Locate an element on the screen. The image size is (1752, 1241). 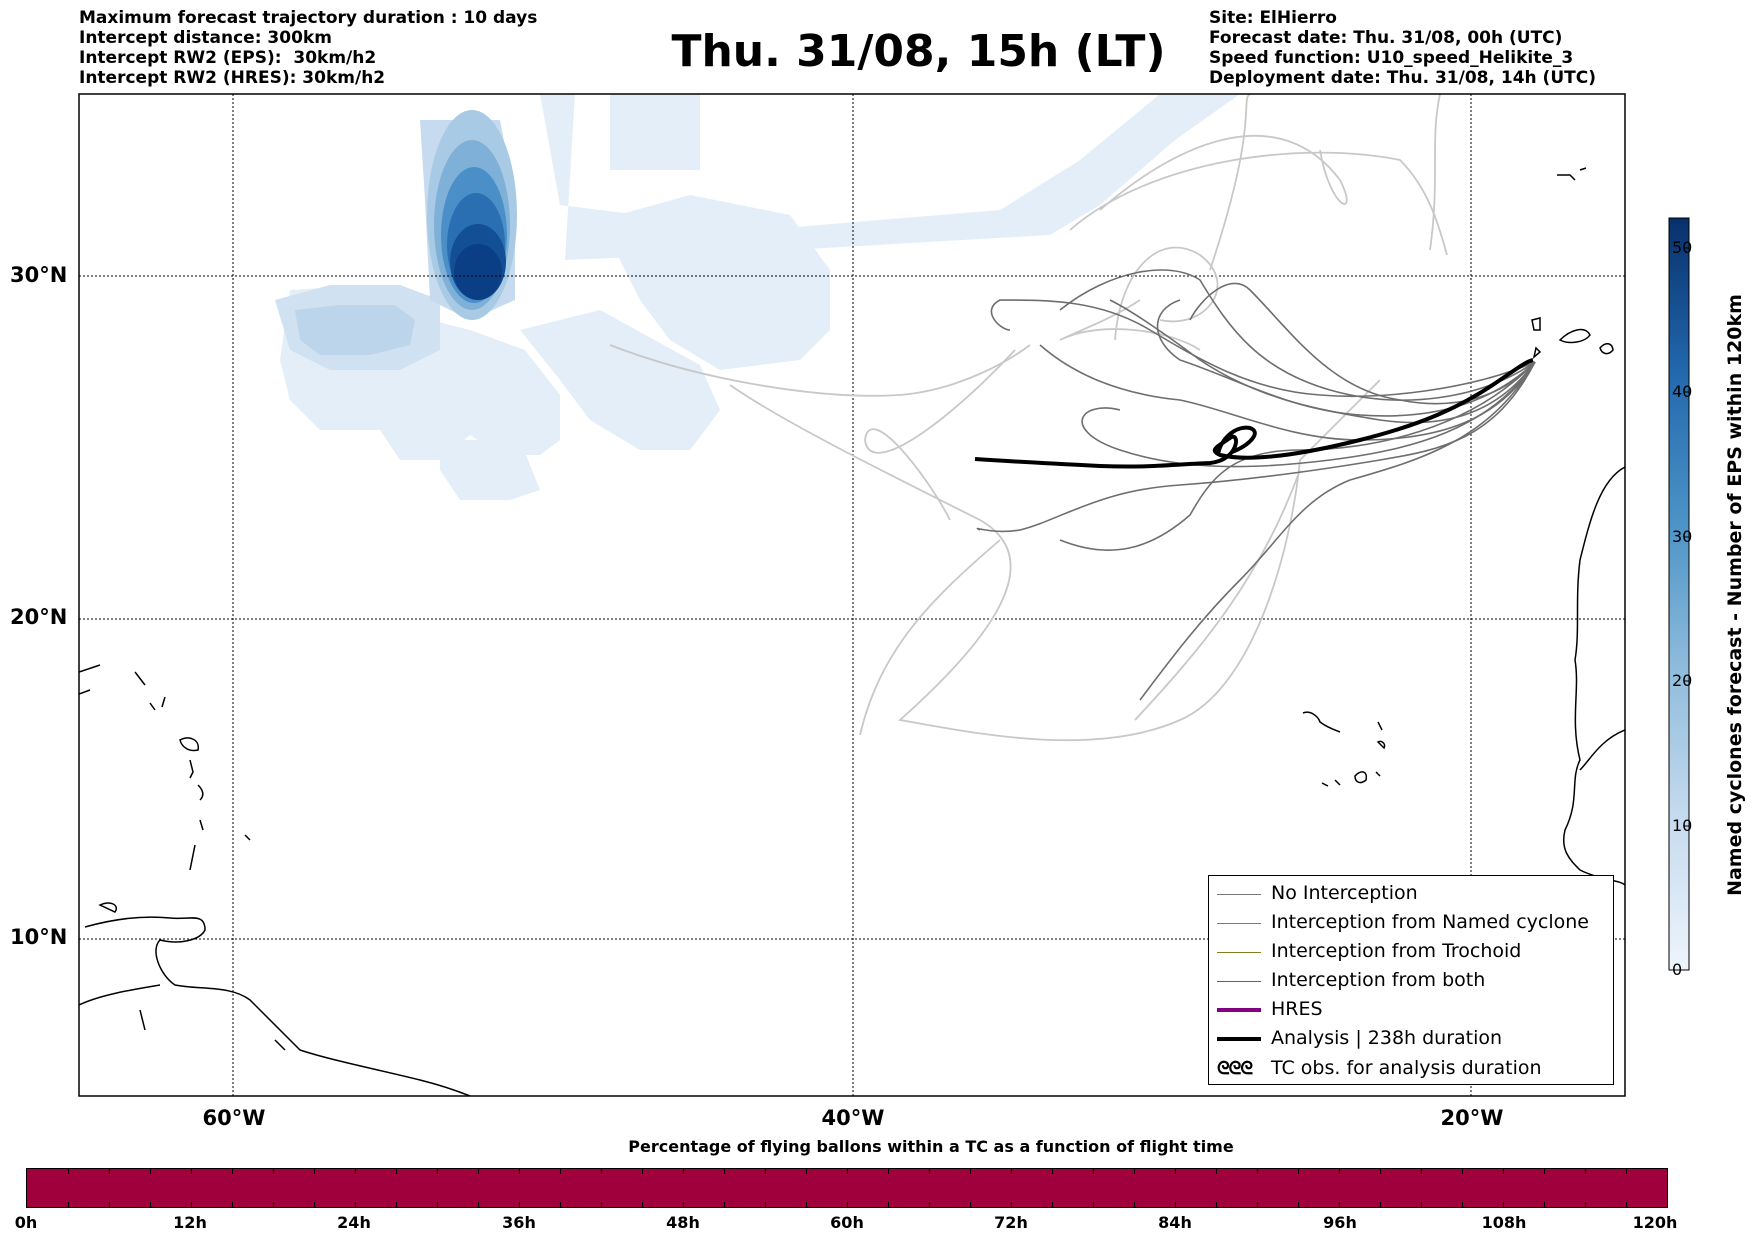
legend-label: Analysis | 238h duration is located at coordinates (1387, 1038).